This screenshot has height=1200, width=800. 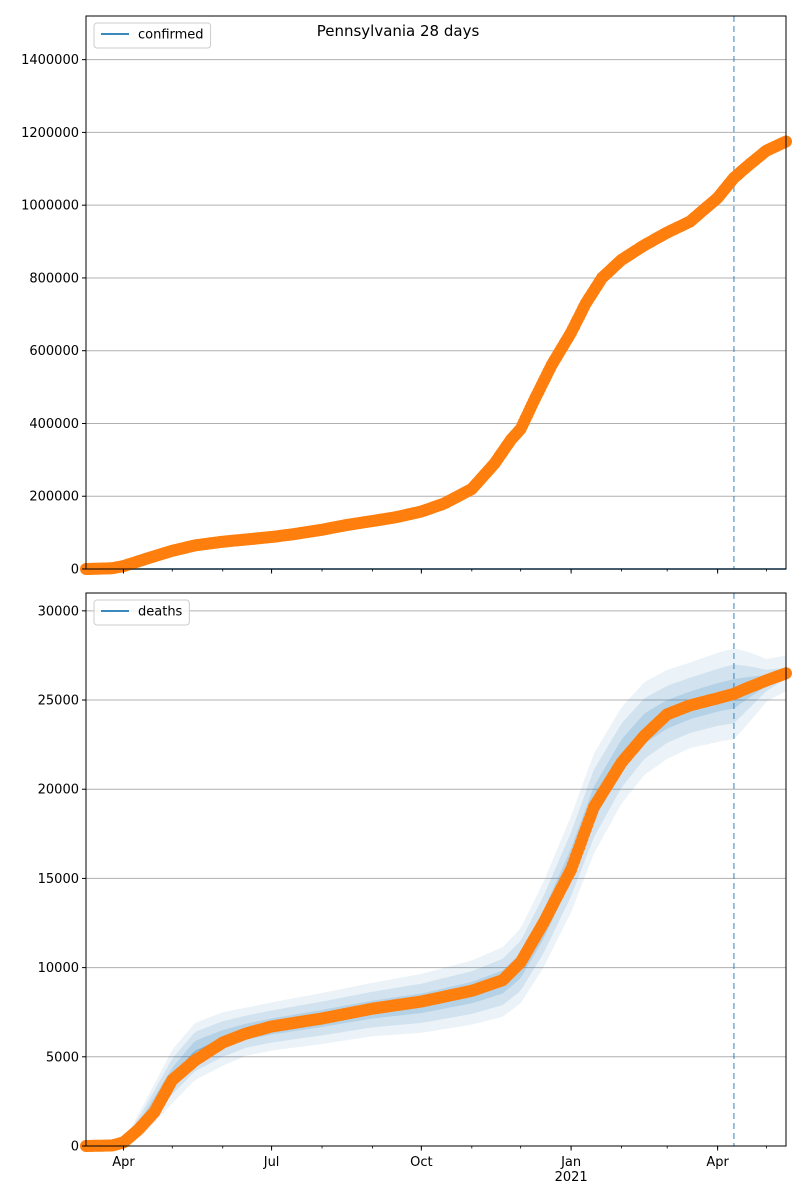 What do you see at coordinates (58, 879) in the screenshot?
I see `y-tick-label: 15000` at bounding box center [58, 879].